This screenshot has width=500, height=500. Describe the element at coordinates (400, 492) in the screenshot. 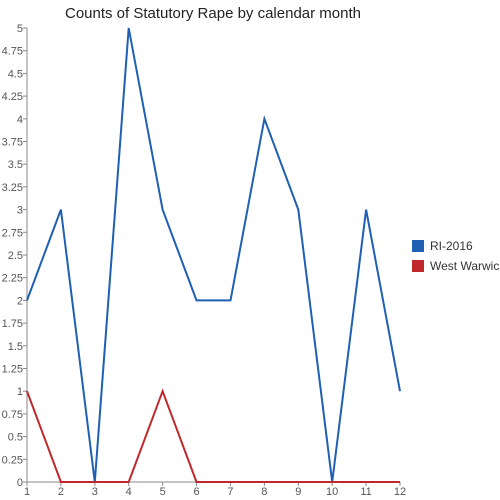

I see `x-tick-label: 12` at that location.